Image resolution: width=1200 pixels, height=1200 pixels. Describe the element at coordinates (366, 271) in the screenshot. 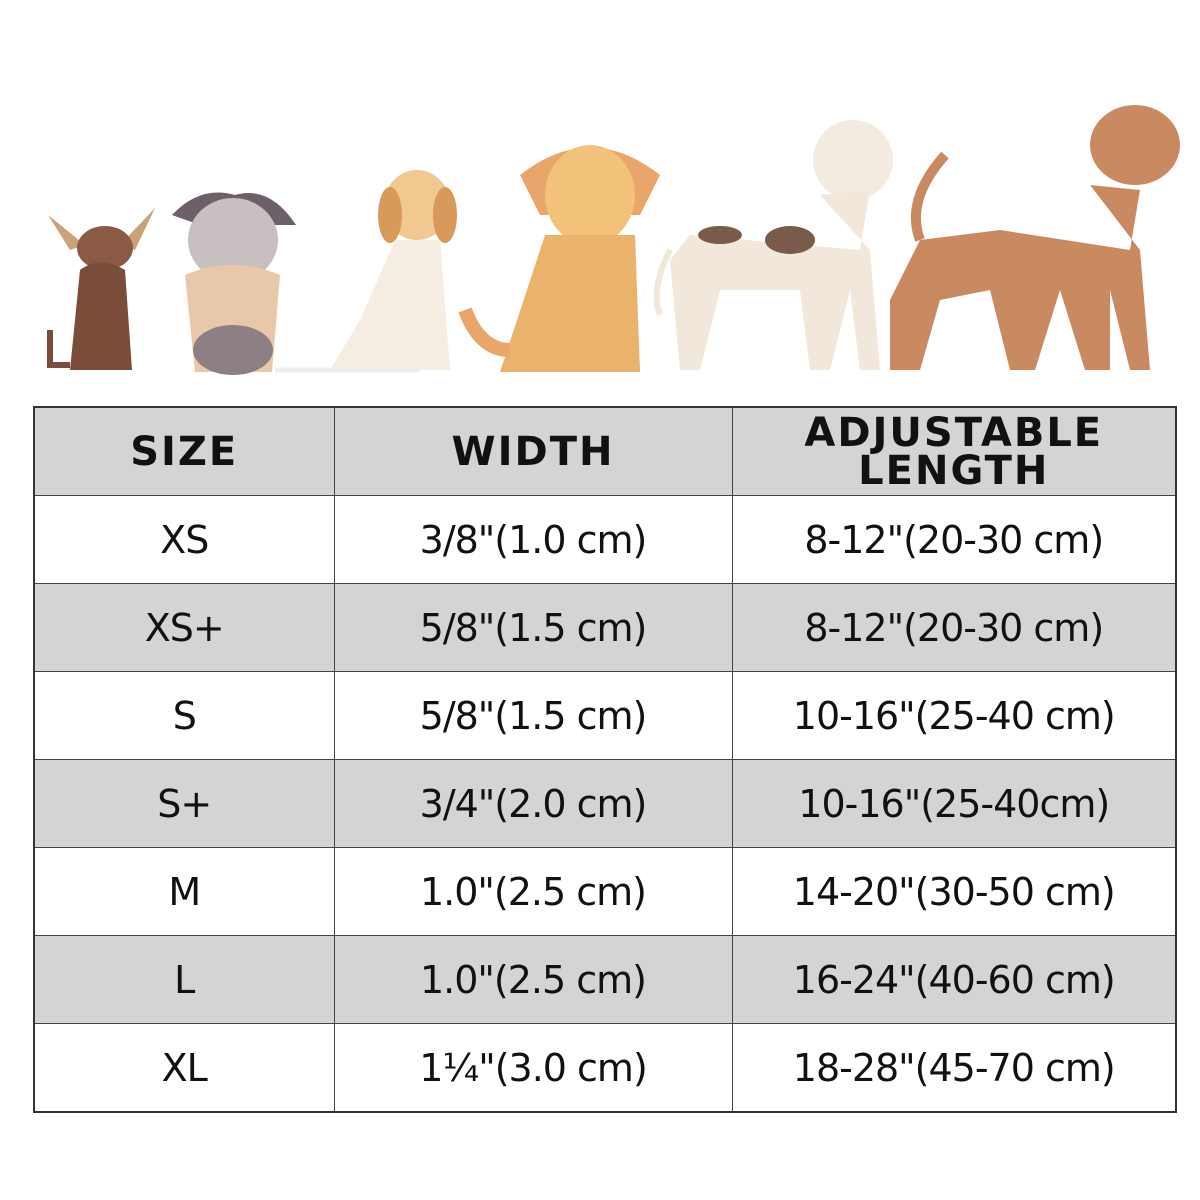

I see `beagle-icon` at that location.